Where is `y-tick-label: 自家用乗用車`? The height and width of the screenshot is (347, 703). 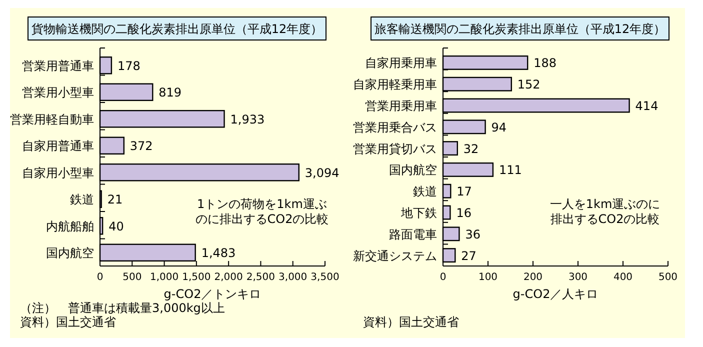
y-tick-label: 自家用乗用車 is located at coordinates (401, 63).